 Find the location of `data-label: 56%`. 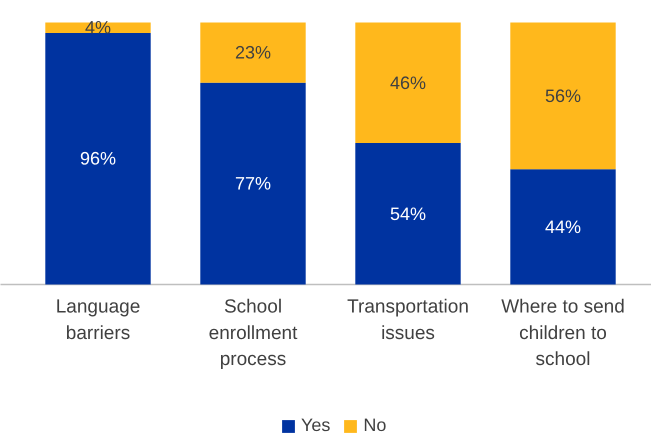

data-label: 56% is located at coordinates (563, 96).